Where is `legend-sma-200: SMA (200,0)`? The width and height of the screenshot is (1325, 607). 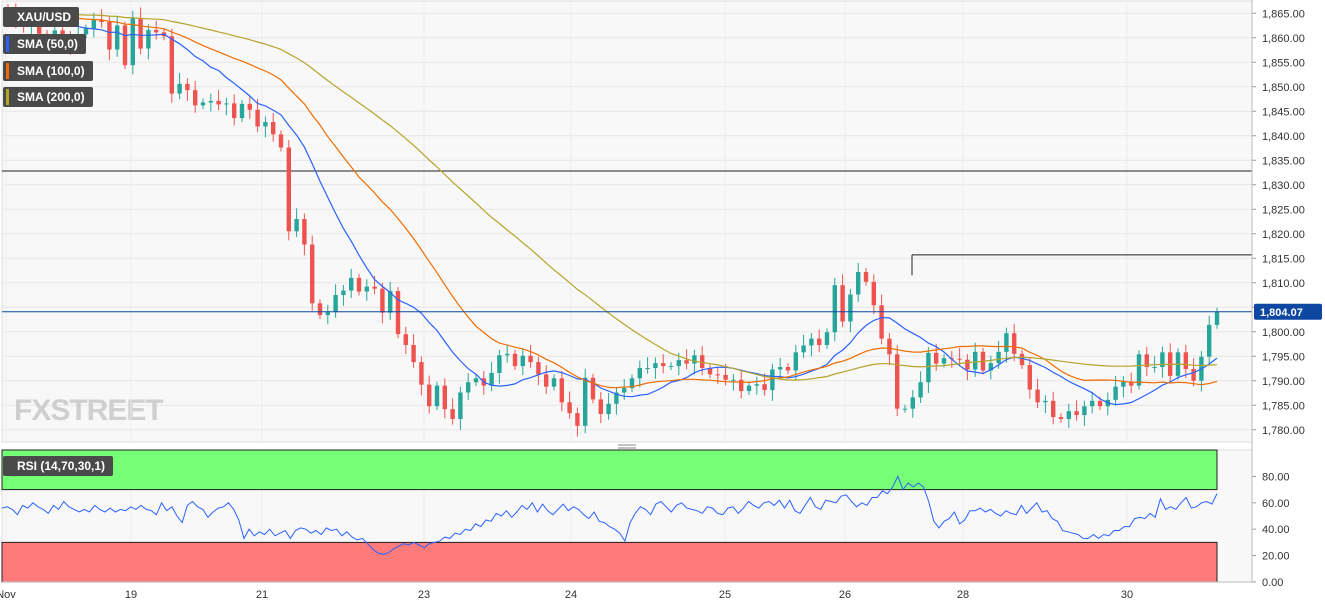
legend-sma-200: SMA (200,0) is located at coordinates (48, 97).